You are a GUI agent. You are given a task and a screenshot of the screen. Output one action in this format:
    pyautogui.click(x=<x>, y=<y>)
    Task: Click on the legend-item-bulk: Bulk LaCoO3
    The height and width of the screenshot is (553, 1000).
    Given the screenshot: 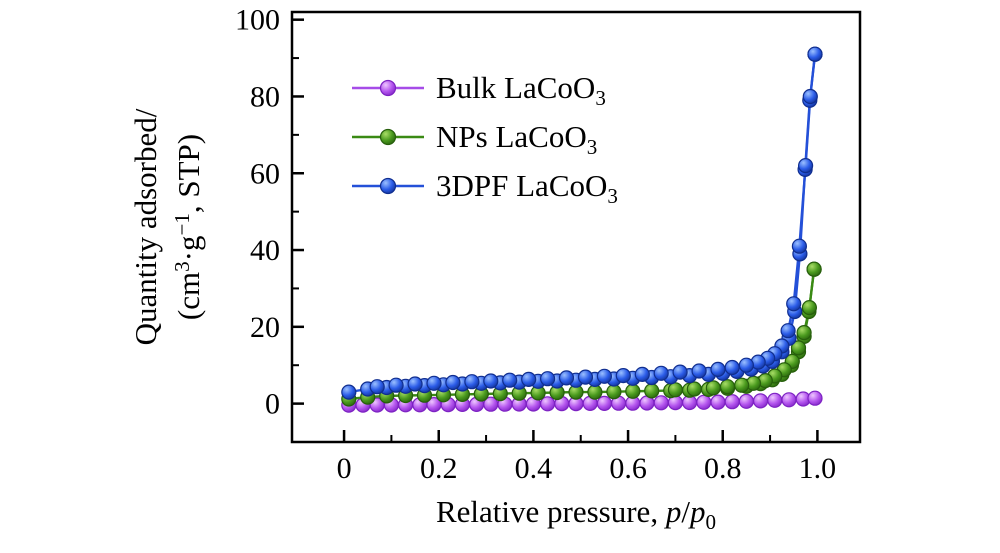 What is the action you would take?
    pyautogui.click(x=479, y=90)
    